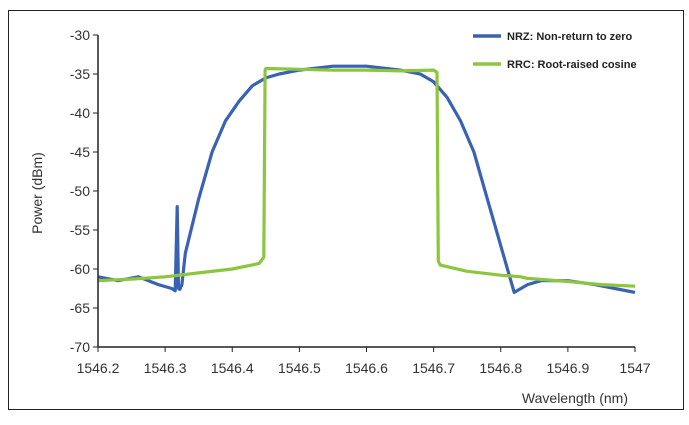 Image resolution: width=689 pixels, height=425 pixels. I want to click on x-tick-label: 1546.8, so click(500, 368).